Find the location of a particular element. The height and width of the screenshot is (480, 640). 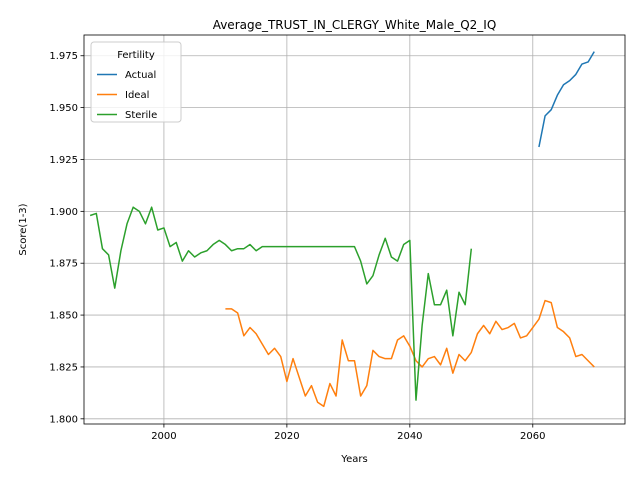

y-tick-label: 1.825 is located at coordinates (63, 367).